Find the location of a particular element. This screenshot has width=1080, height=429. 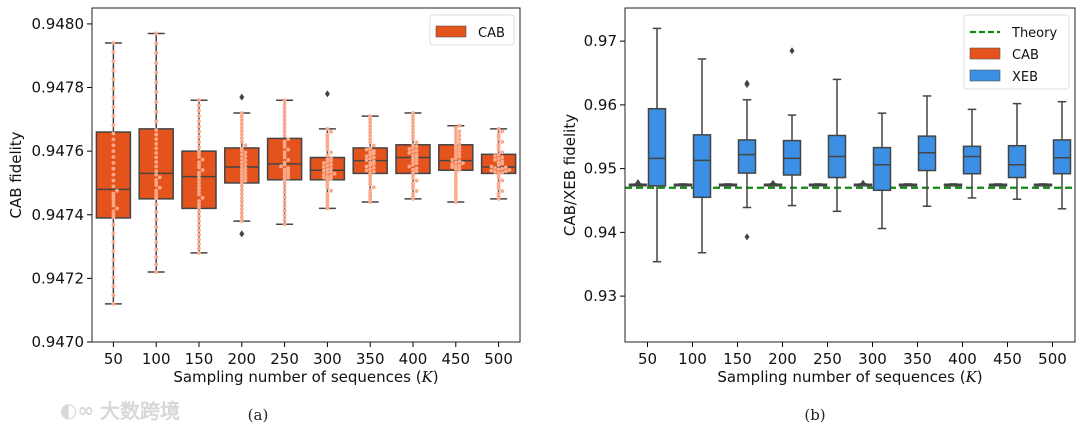

y-tick-label: 0.97 is located at coordinates (600, 41).